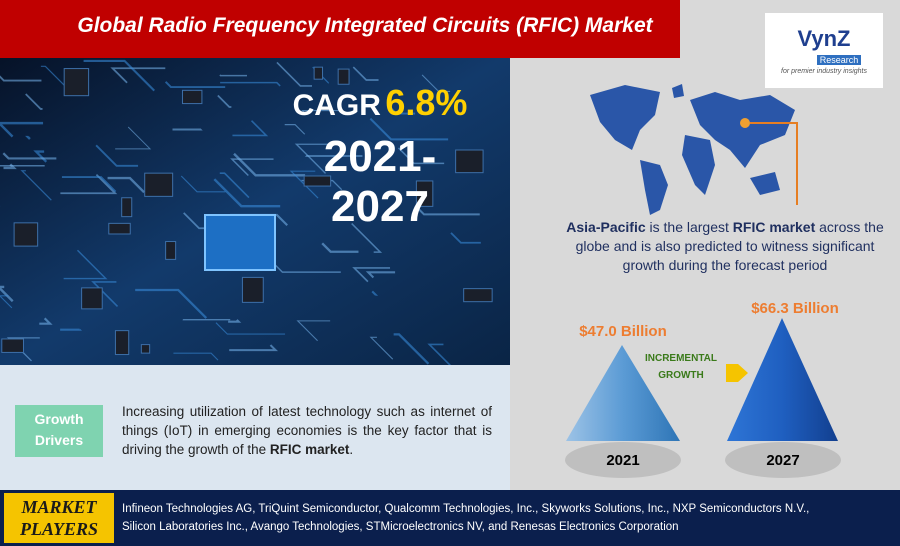  I want to click on players-label-box, so click(59, 518).